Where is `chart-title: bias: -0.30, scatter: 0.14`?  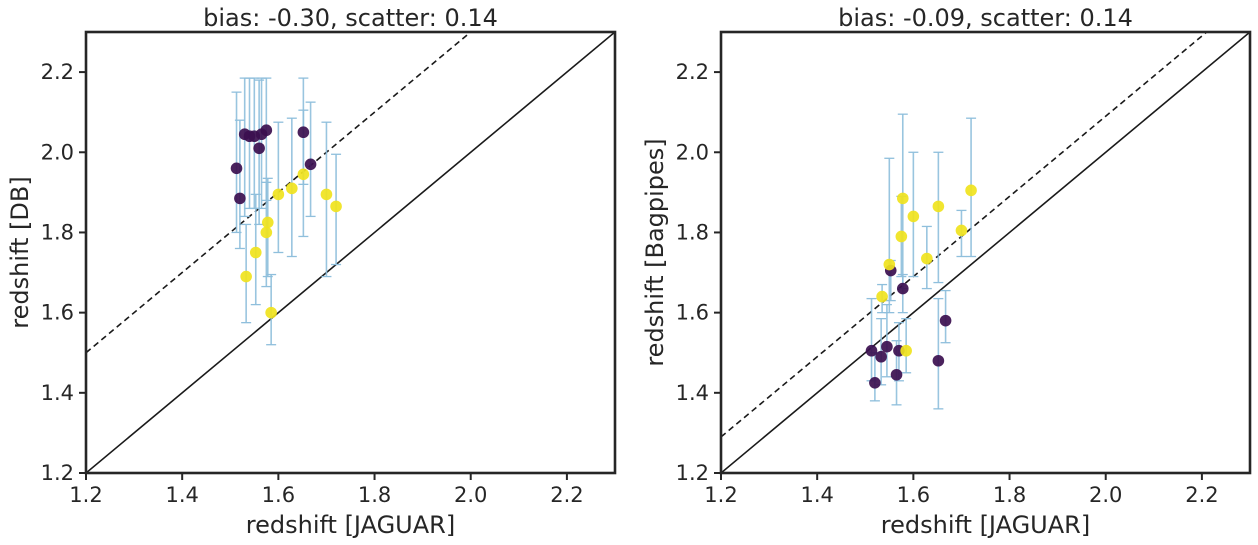
chart-title: bias: -0.30, scatter: 0.14 is located at coordinates (350, 18).